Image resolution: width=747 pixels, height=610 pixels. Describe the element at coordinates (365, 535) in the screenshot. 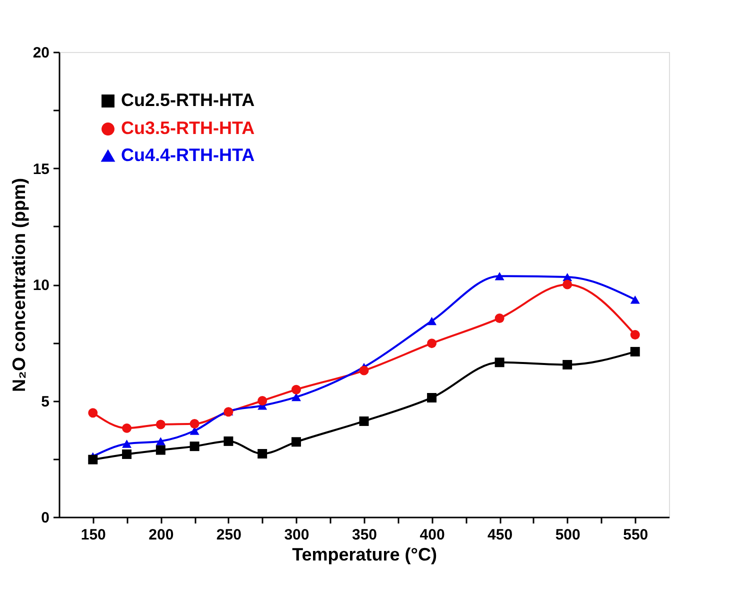

I see `x-tick-label: 350` at that location.